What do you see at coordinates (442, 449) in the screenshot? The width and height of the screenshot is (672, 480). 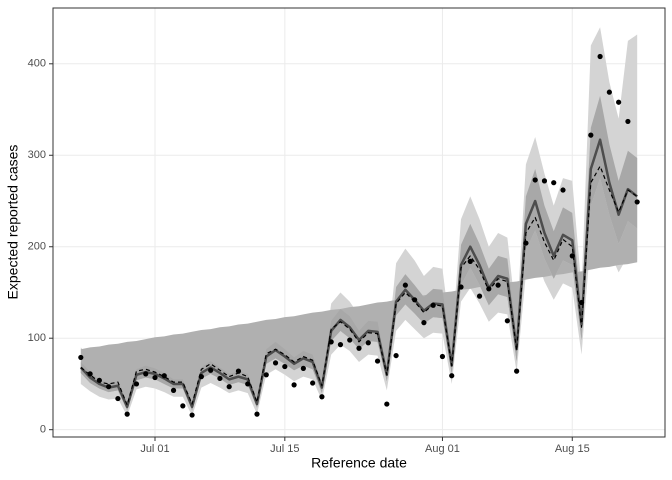 I see `x-tick-label: Aug 01` at bounding box center [442, 449].